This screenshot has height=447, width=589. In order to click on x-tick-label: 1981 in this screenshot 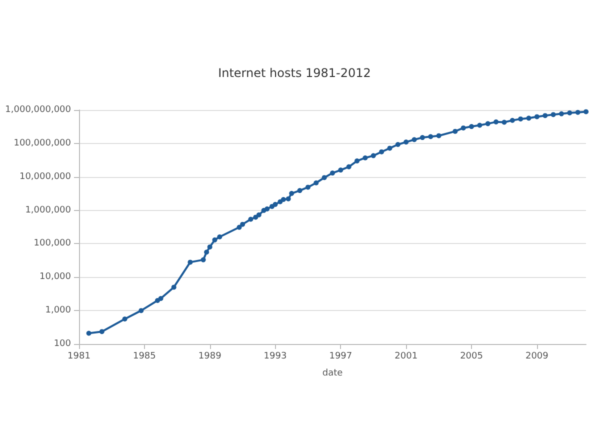, I will do `click(79, 357)`.